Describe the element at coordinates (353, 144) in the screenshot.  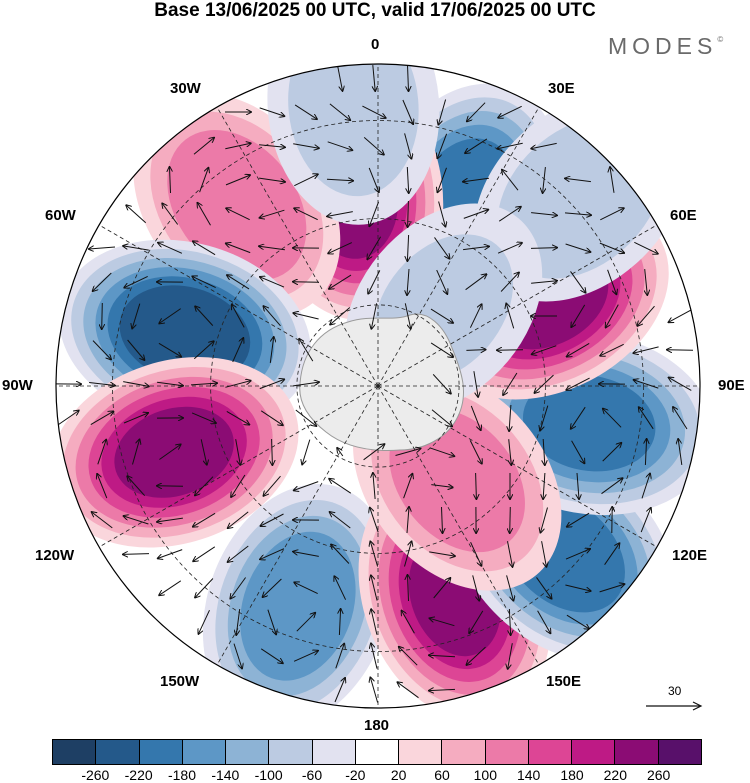
I see `negative-anomaly` at that location.